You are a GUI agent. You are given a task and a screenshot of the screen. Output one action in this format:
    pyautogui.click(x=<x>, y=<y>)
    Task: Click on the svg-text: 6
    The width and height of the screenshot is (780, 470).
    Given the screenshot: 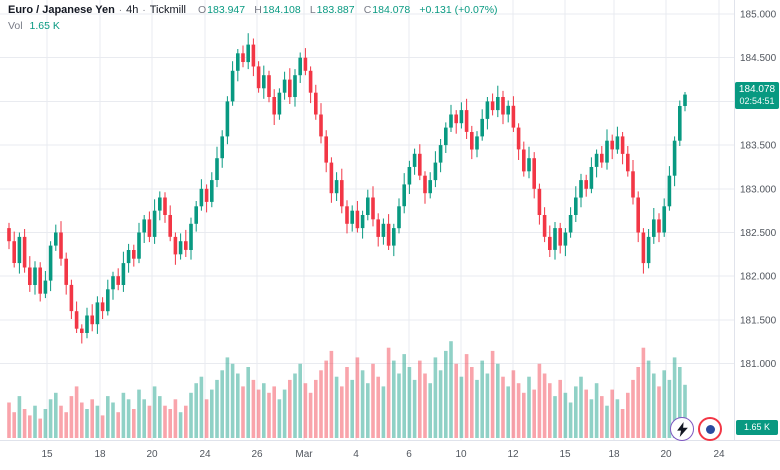 What is the action you would take?
    pyautogui.click(x=409, y=454)
    